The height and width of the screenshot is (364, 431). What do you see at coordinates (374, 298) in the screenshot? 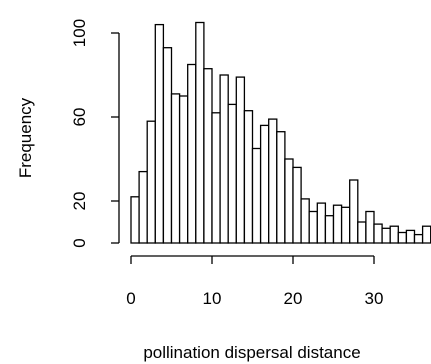
I see `x-tick-label: 30` at bounding box center [374, 298].